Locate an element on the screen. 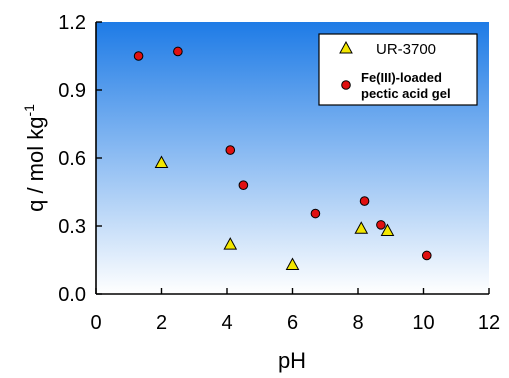  y-tick-label: 0.3 is located at coordinates (72, 227).